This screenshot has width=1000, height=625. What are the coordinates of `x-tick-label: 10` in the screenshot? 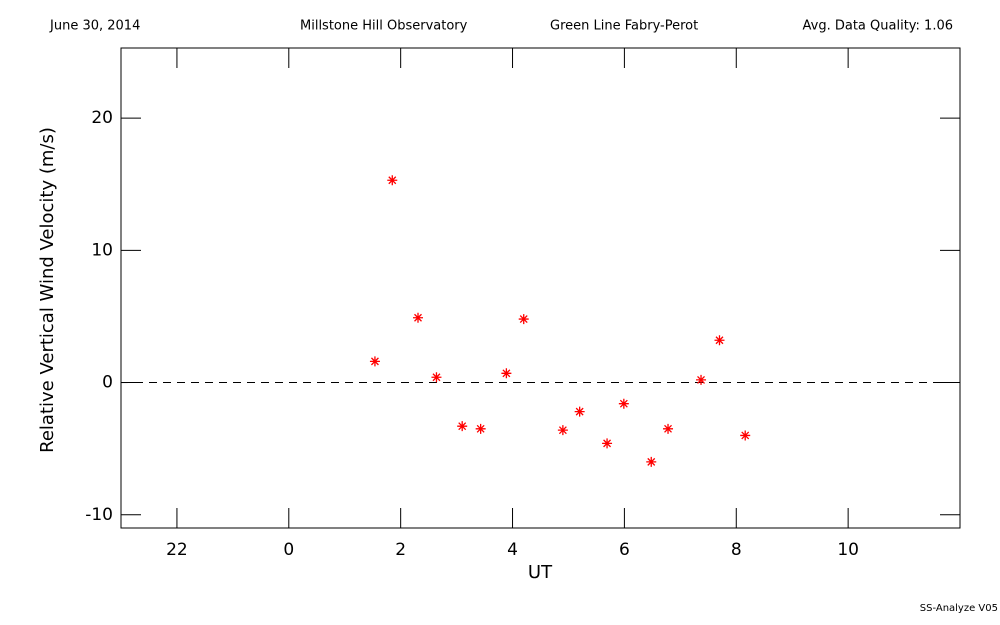 It's located at (848, 550).